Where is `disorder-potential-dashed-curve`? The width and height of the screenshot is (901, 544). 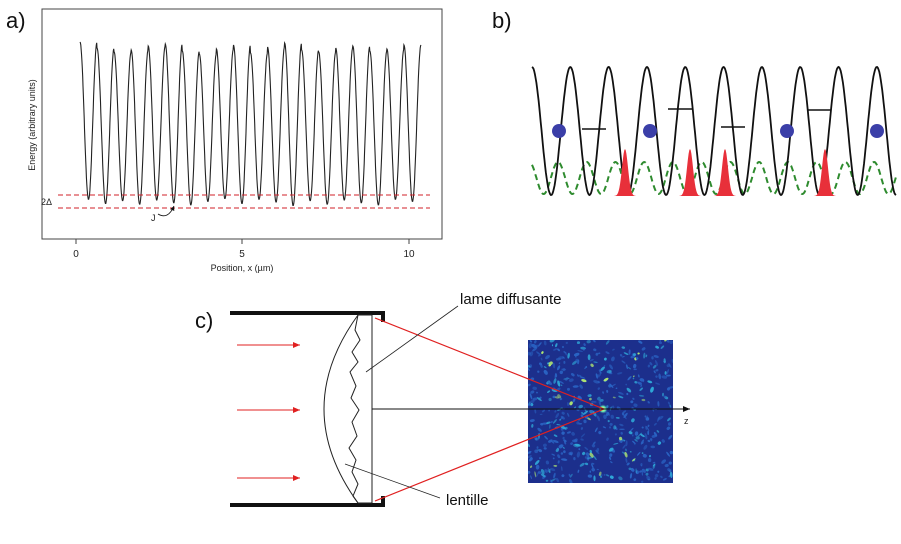 disorder-potential-dashed-curve is located at coordinates (714, 178).